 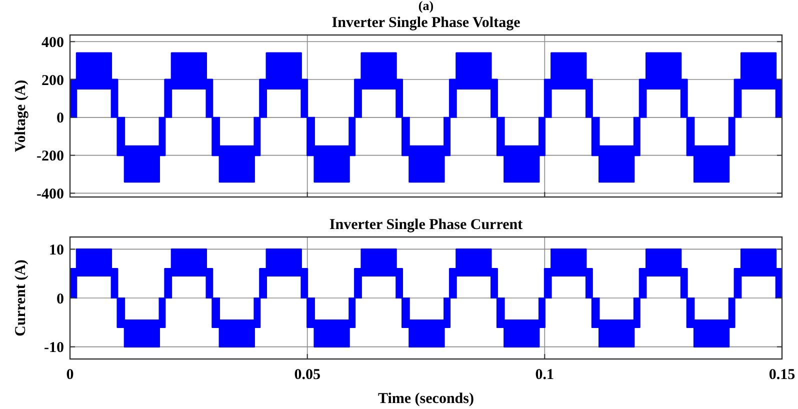 I want to click on y-tick-label: 200, so click(x=53, y=80).